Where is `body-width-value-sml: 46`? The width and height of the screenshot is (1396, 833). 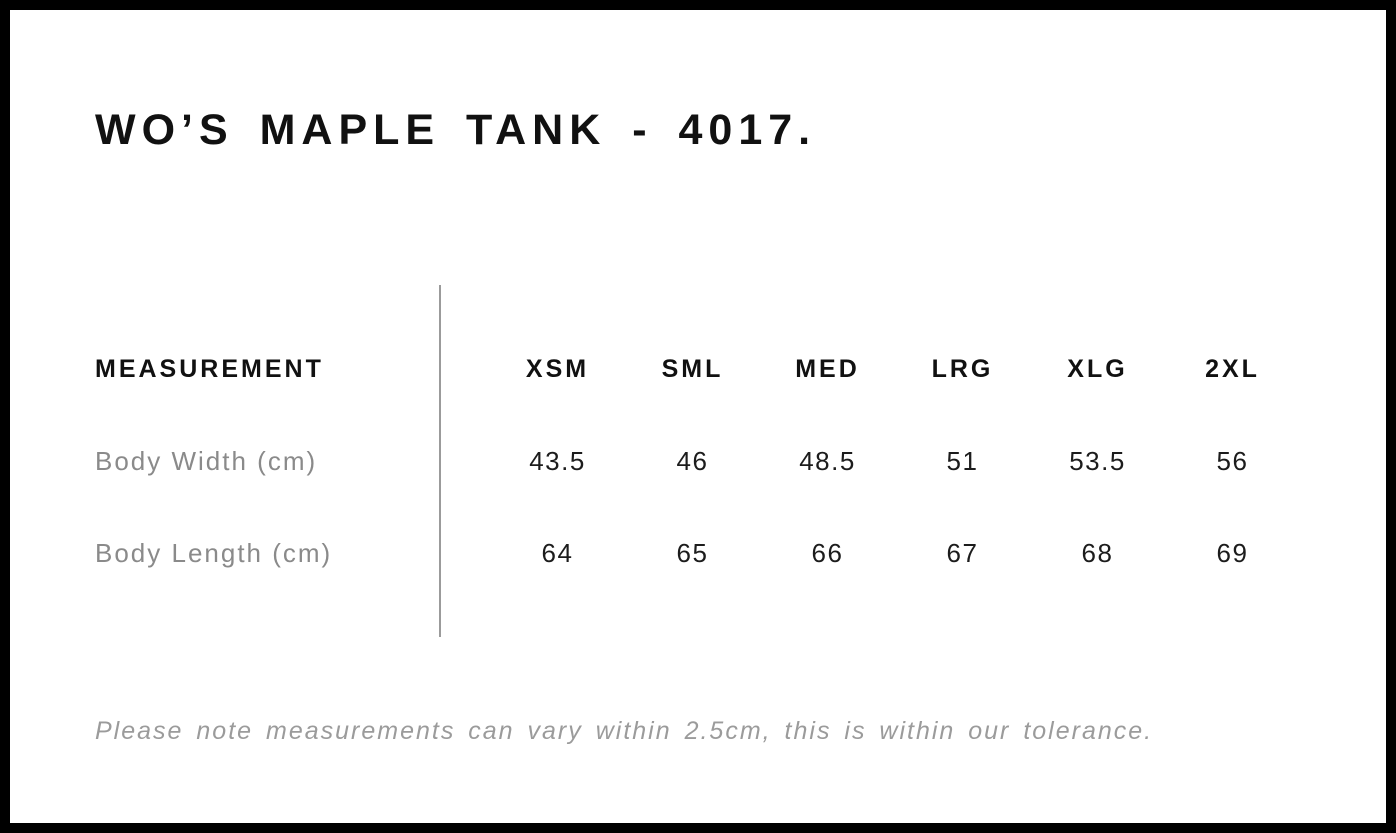
body-width-value-sml: 46 is located at coordinates (692, 460).